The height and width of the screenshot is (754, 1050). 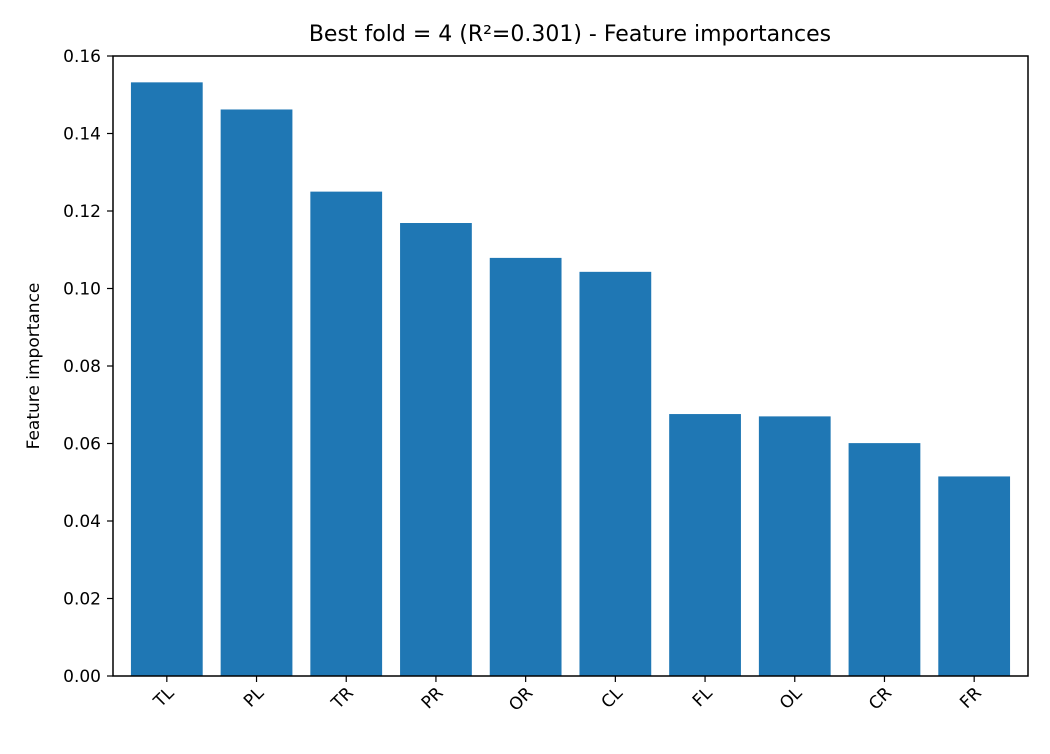 I want to click on bar-tr, so click(x=346, y=434).